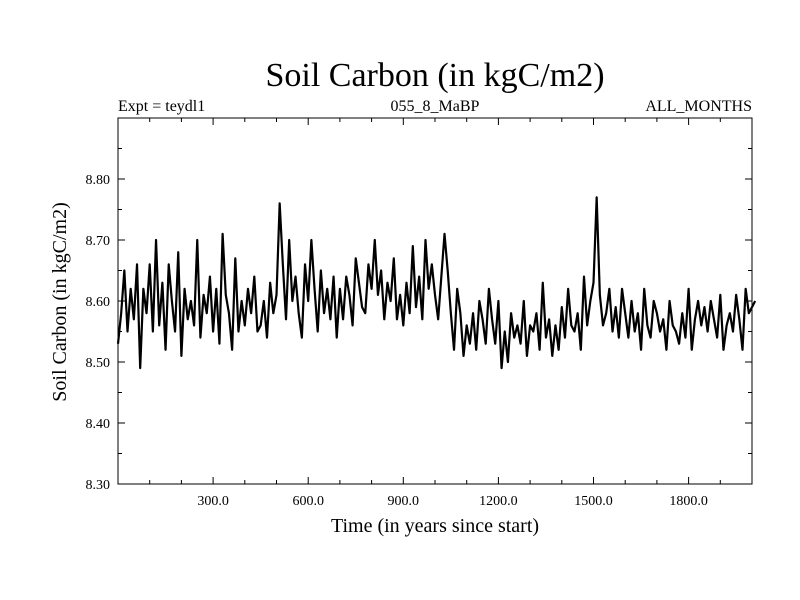 Image resolution: width=800 pixels, height=600 pixels. What do you see at coordinates (213, 501) in the screenshot?
I see `x-tick-label: 300.0` at bounding box center [213, 501].